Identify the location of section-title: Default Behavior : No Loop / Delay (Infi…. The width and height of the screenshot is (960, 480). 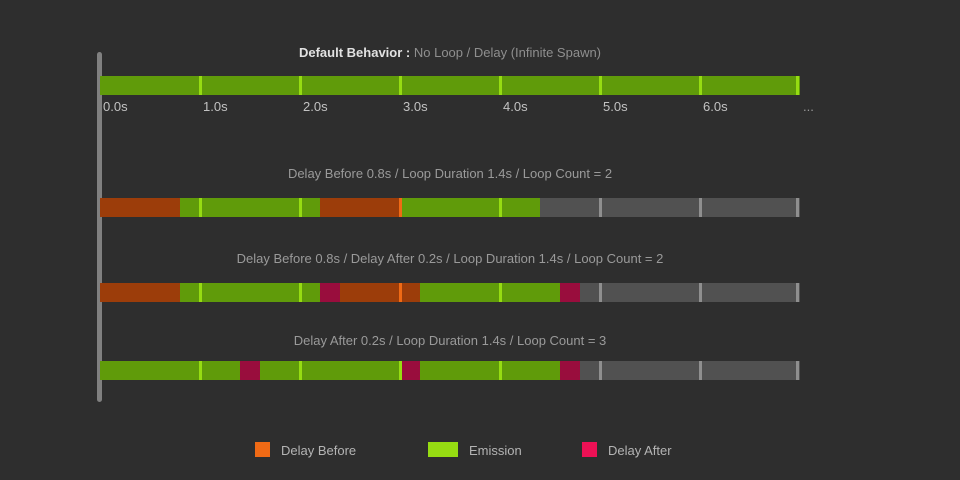
(450, 52).